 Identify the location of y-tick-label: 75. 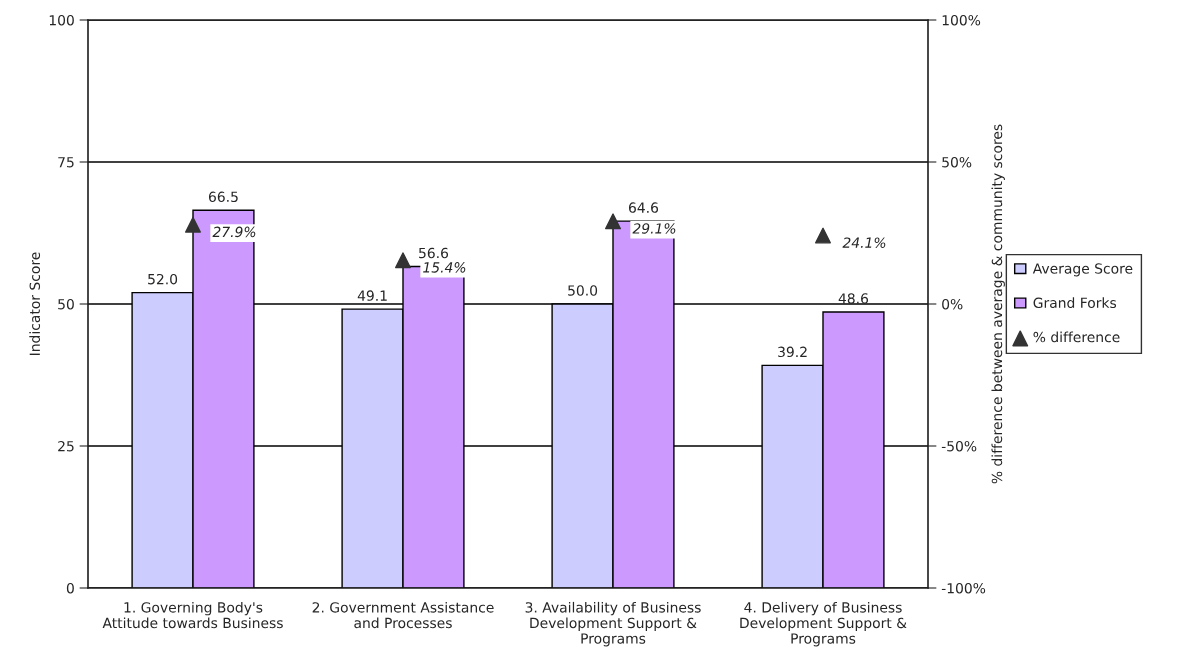
(66, 162).